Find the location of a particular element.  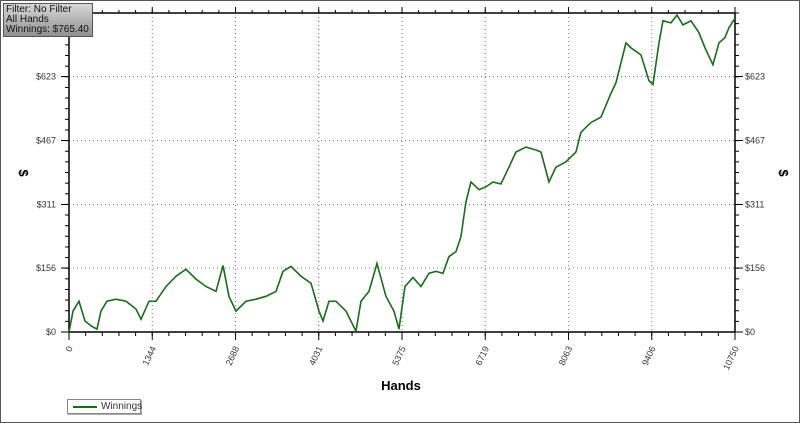

hands-text: All Hands is located at coordinates (27, 19).